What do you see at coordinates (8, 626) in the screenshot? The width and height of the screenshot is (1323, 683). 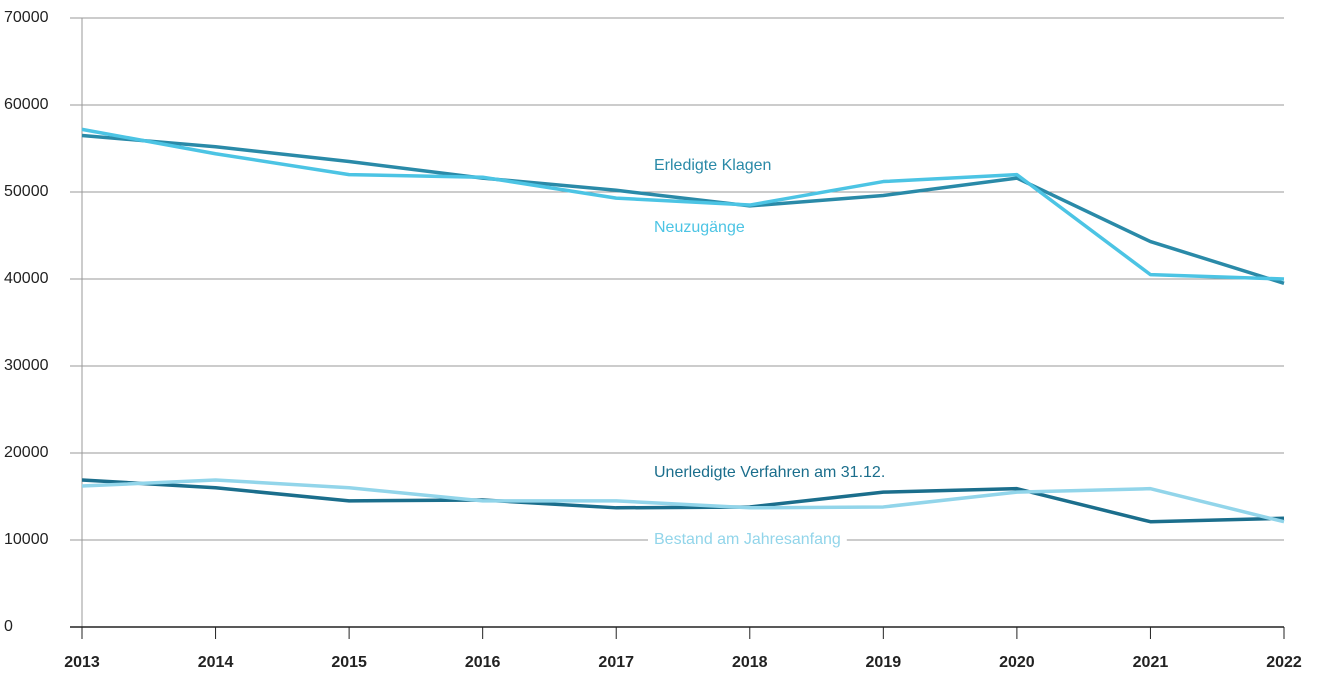 I see `y-tick-label: 0` at bounding box center [8, 626].